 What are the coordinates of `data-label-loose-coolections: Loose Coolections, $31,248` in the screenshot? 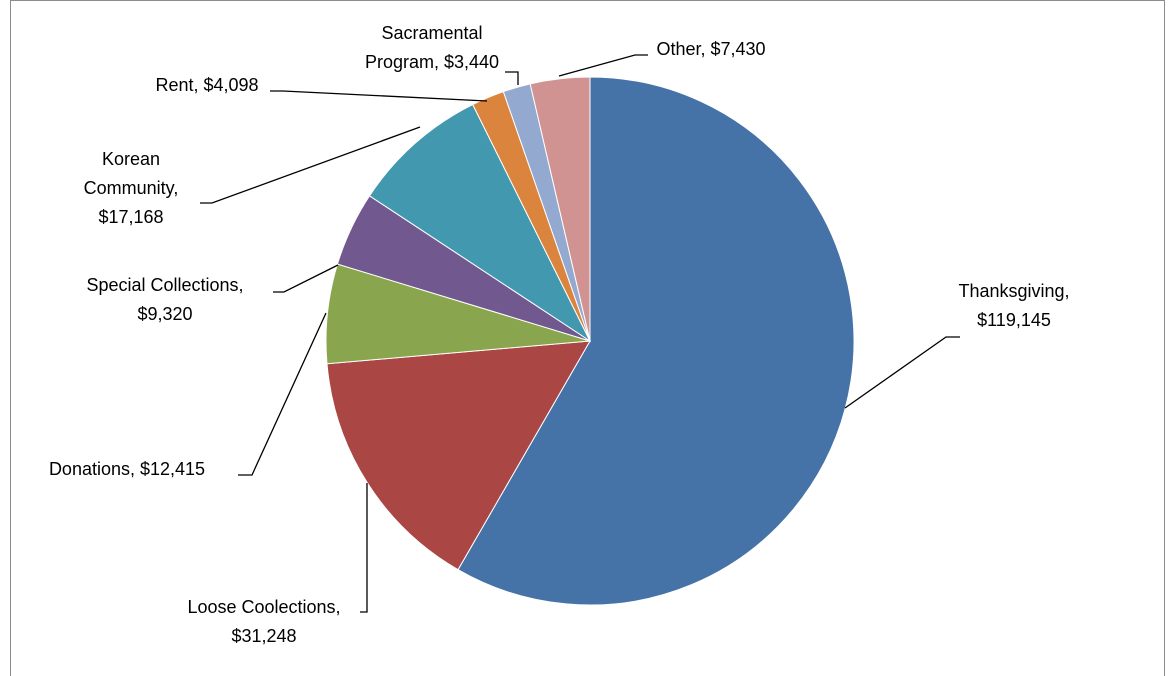 It's located at (263, 621).